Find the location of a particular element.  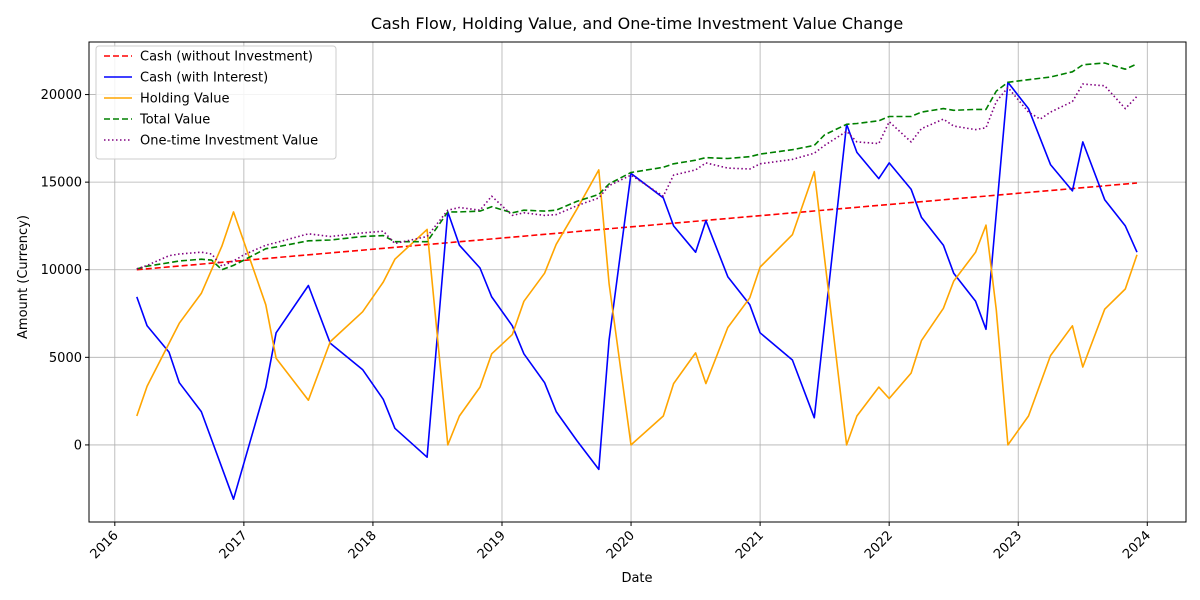

x-tick-label: 2018 is located at coordinates (363, 545).